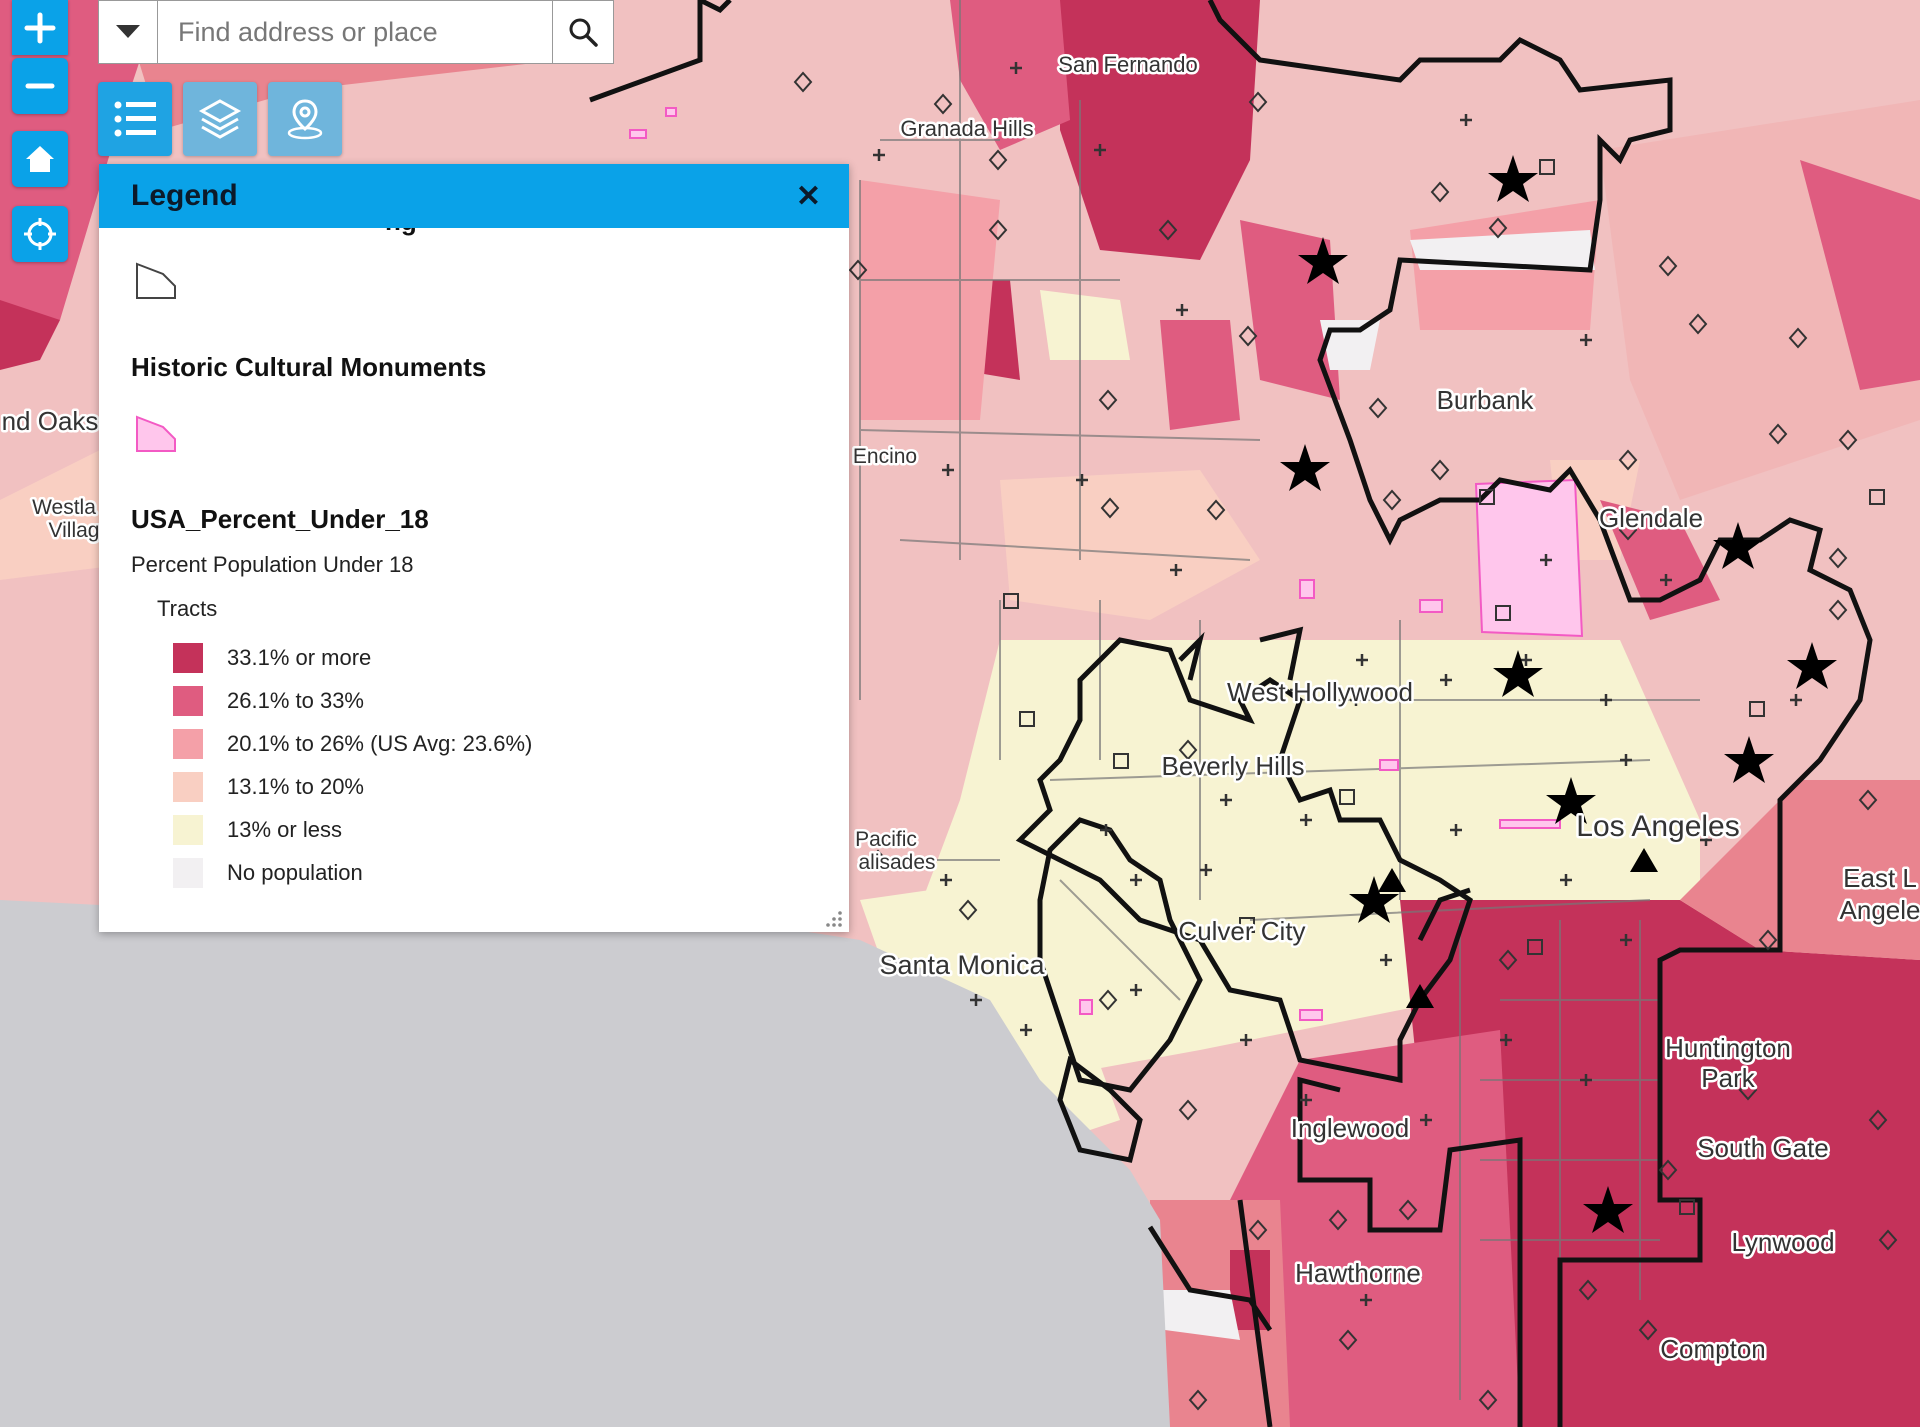 The image size is (1920, 1427). Describe the element at coordinates (474, 196) in the screenshot. I see `legend-header: Legend ✕` at that location.